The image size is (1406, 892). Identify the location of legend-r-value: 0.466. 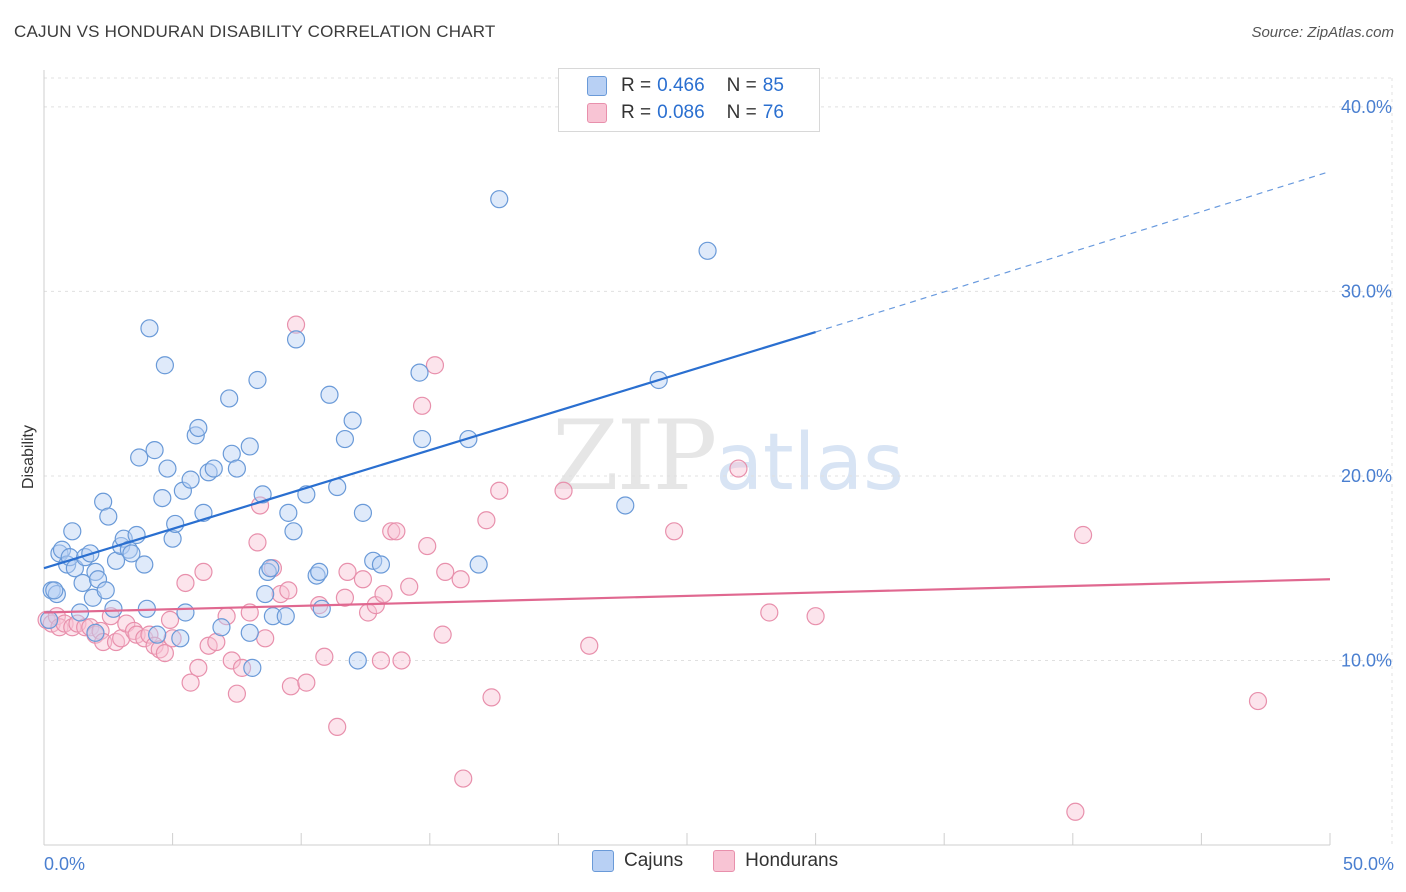
(681, 85).